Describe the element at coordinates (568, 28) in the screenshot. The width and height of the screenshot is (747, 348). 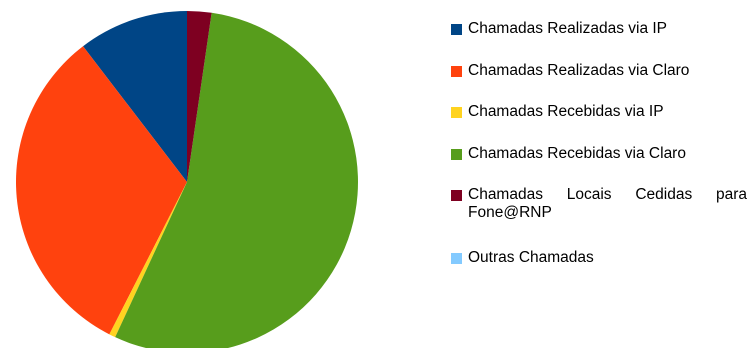
I see `legend-label: Chamadas Realizadas via IP` at that location.